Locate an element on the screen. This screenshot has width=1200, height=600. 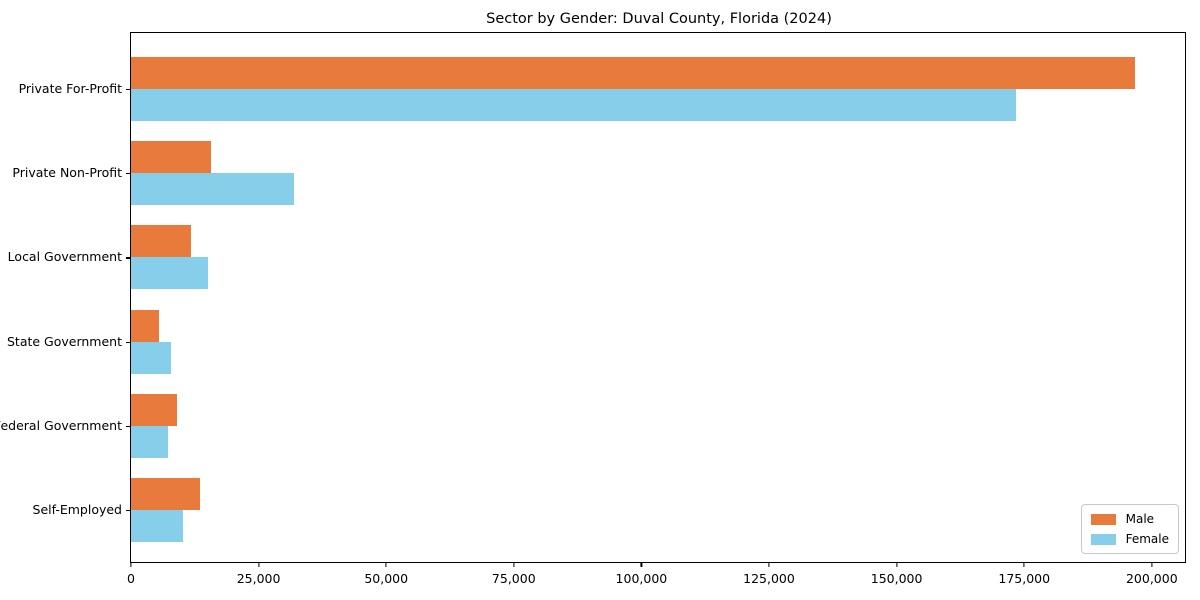
legend-label-male: Male is located at coordinates (1140, 519).